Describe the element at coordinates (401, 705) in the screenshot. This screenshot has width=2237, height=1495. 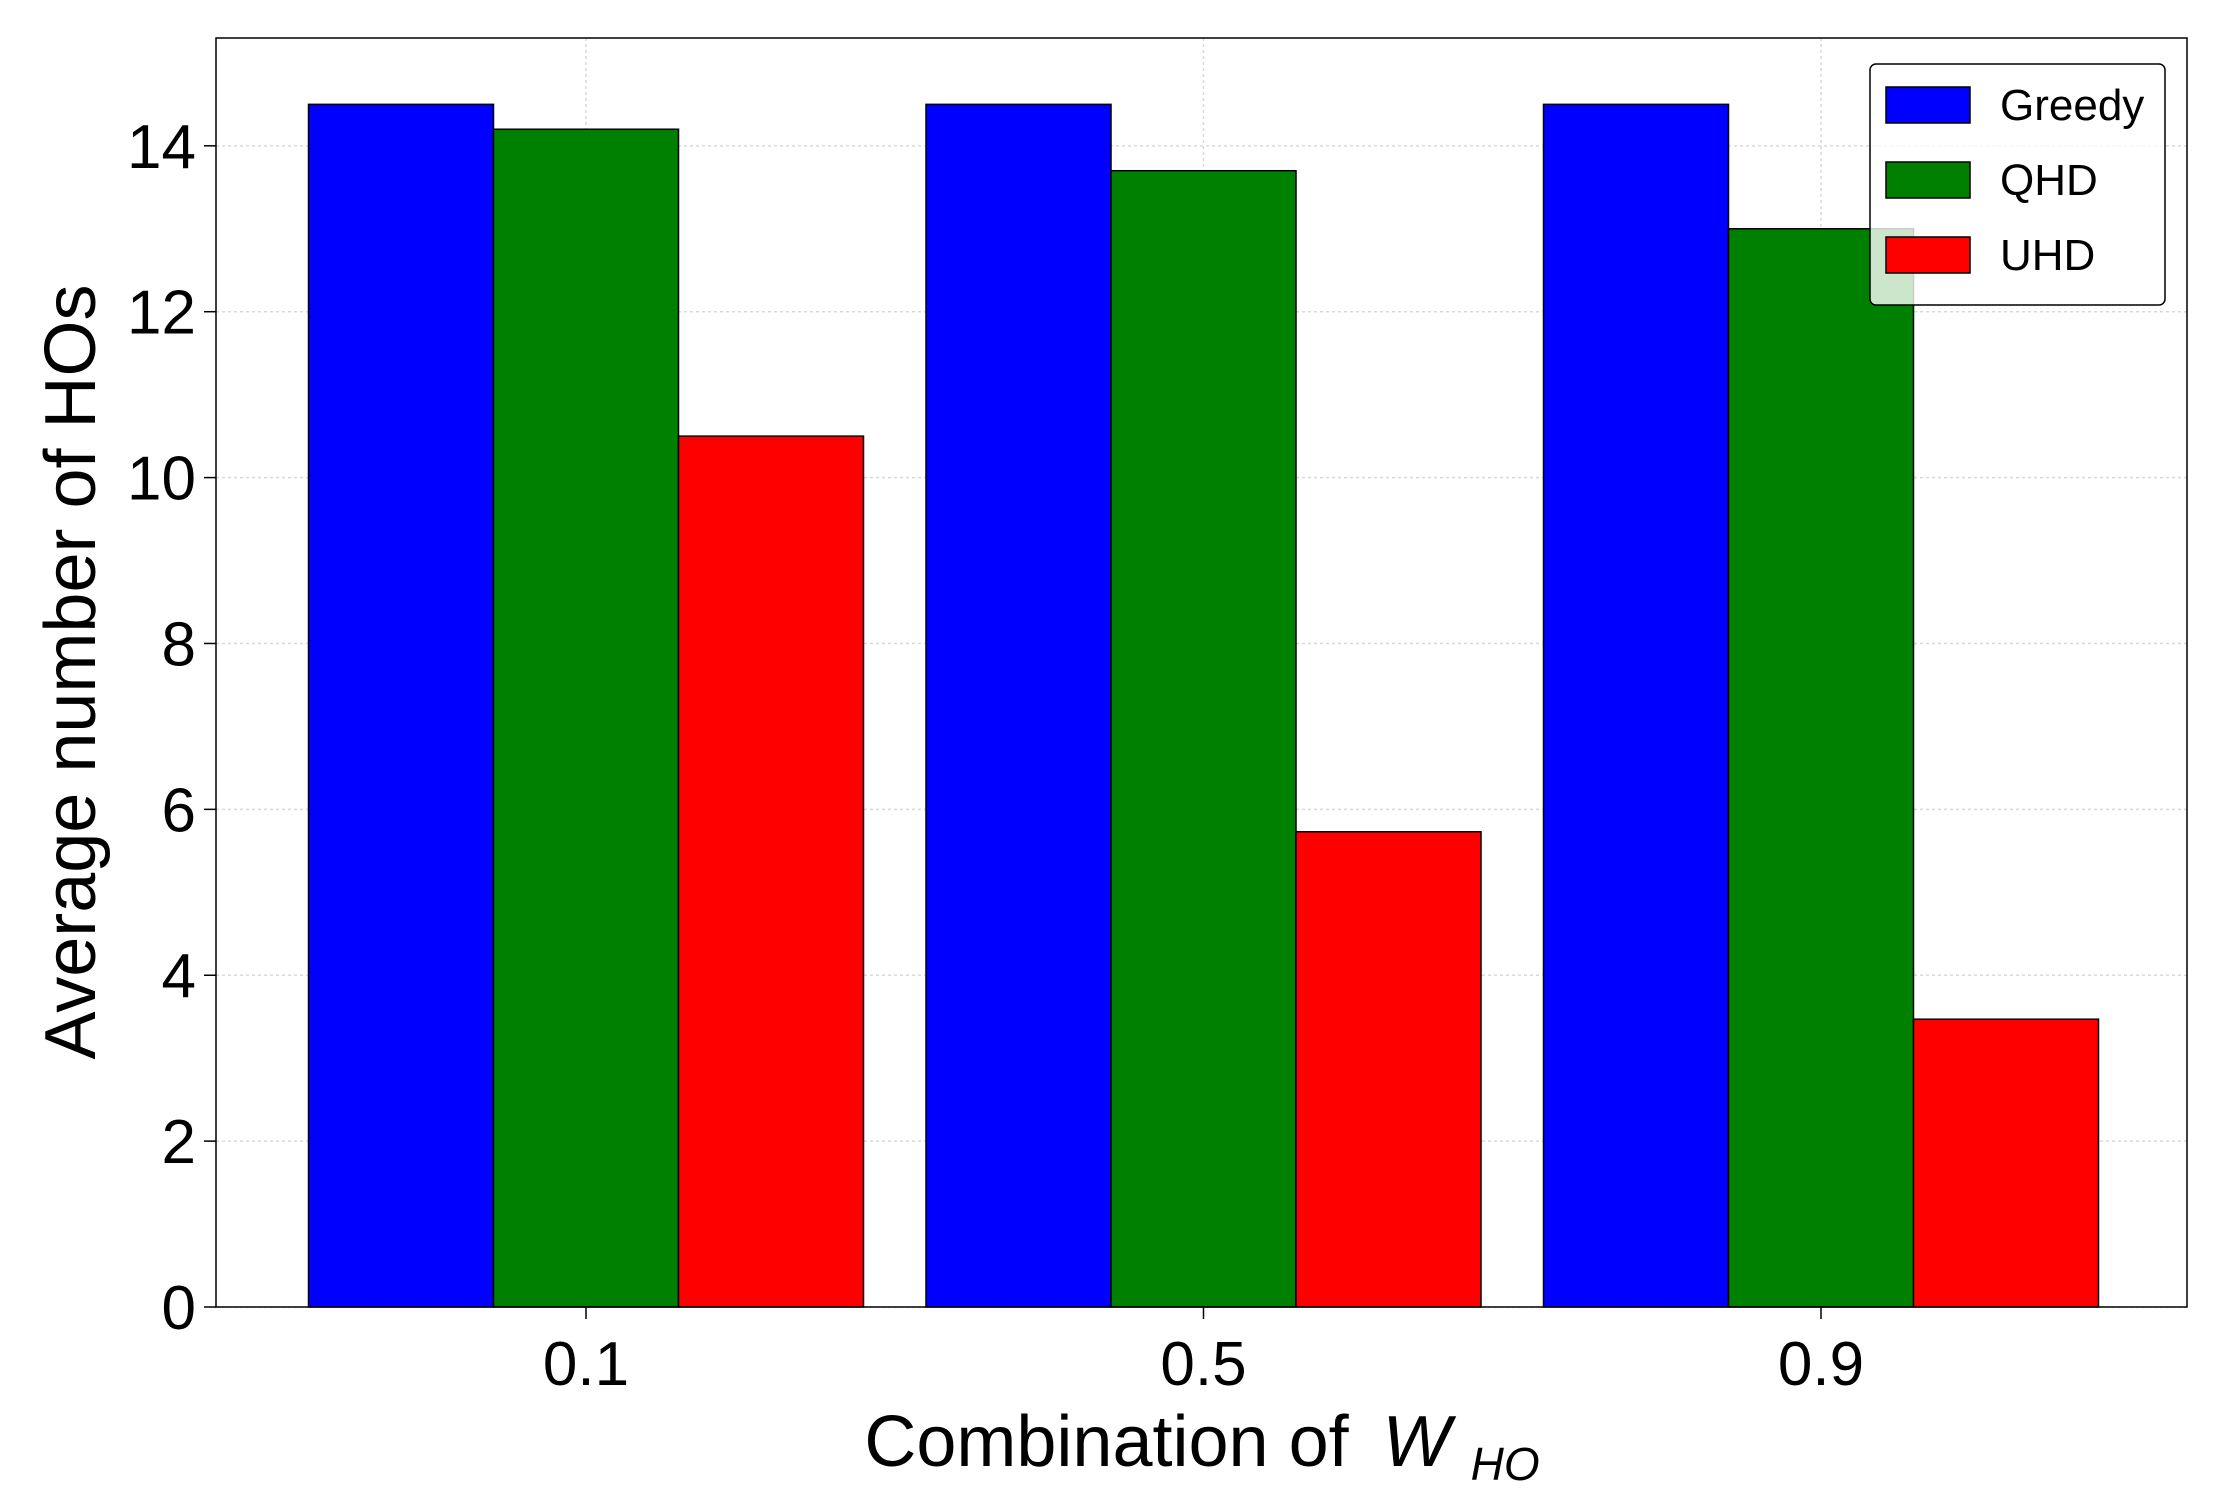
I see `bar-greedy-0.1` at that location.